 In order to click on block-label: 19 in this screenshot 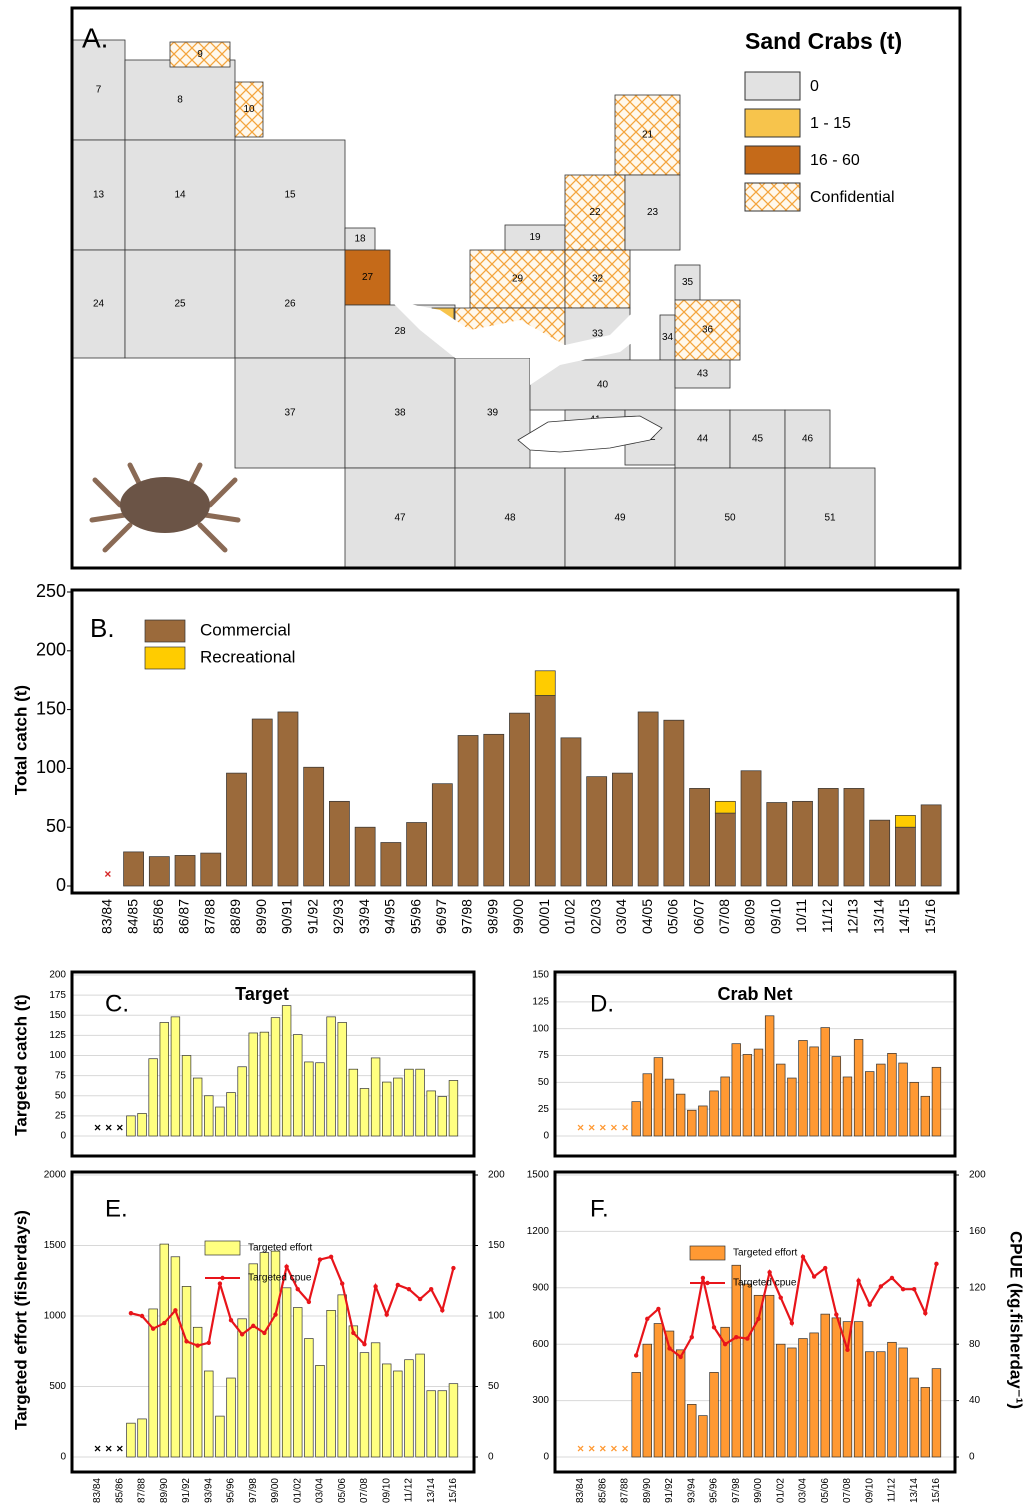, I will do `click(535, 237)`.